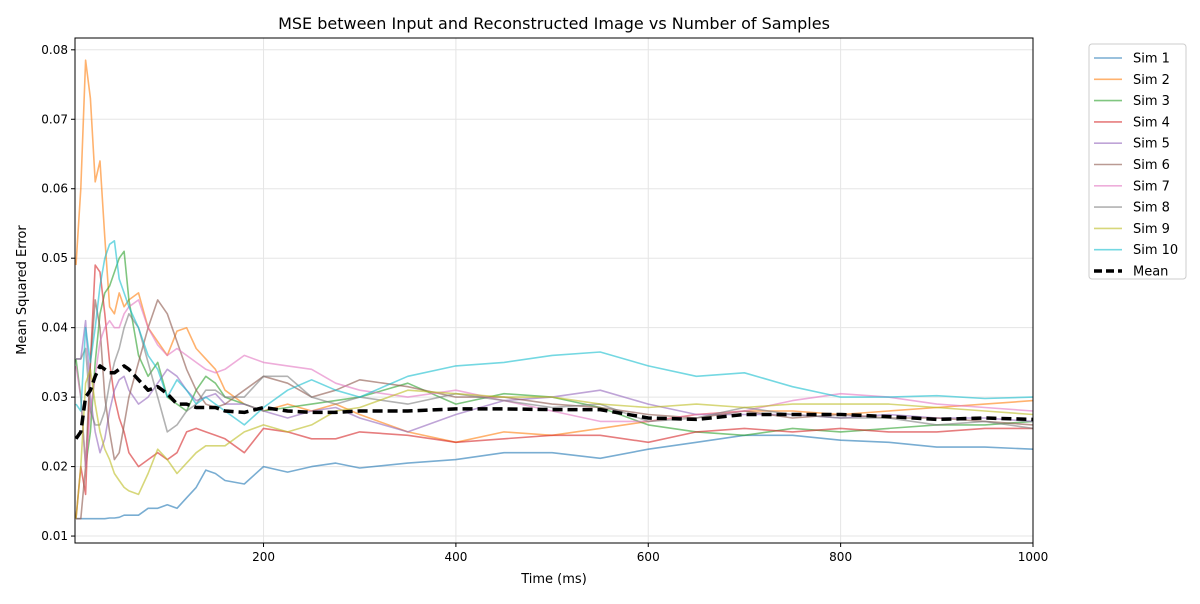  I want to click on legend-label: Sim 5, so click(1151, 144).